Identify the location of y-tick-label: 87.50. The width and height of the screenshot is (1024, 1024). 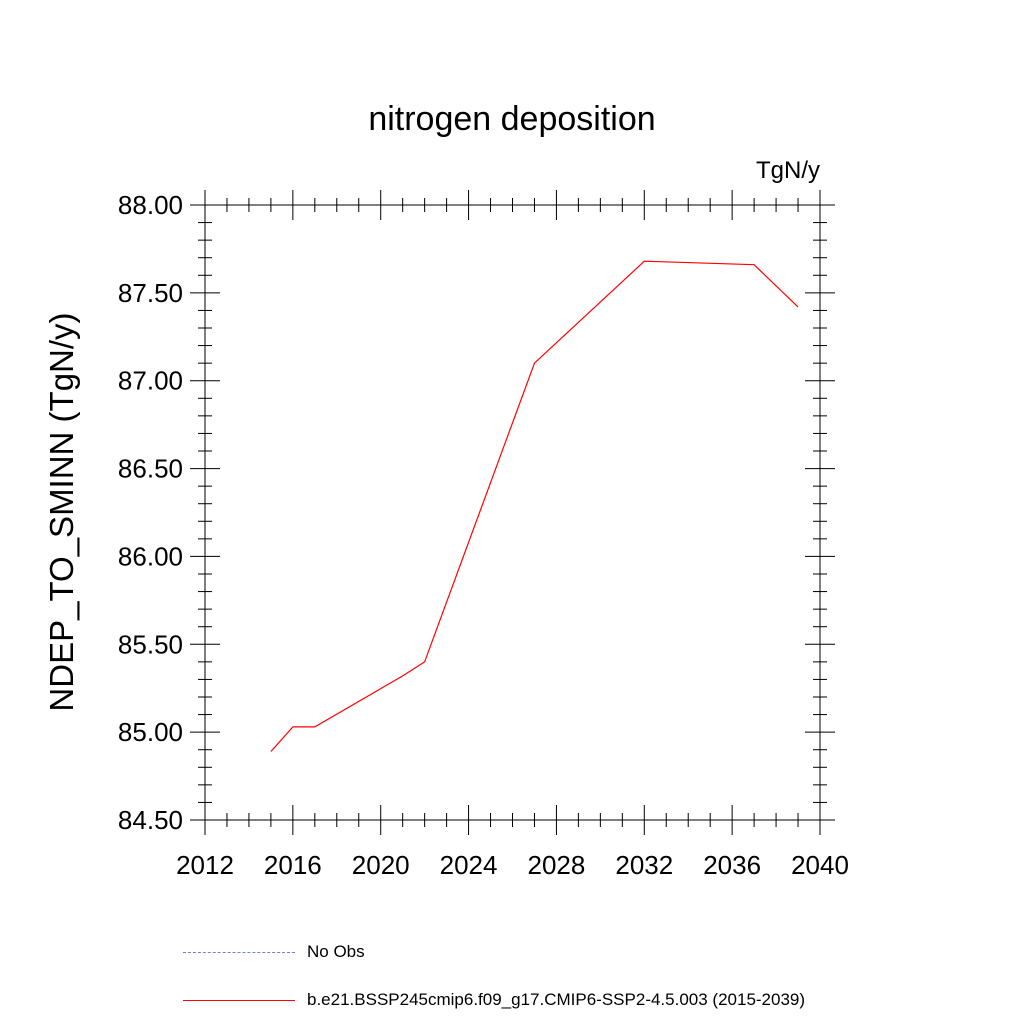
(150, 293).